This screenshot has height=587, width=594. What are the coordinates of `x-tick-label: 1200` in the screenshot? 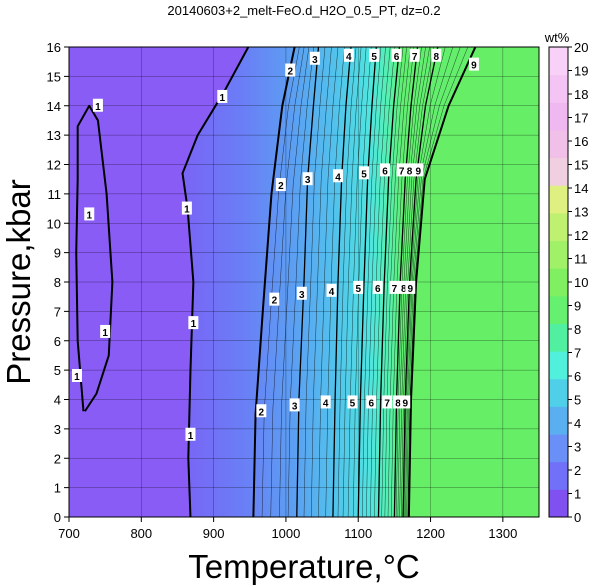 It's located at (430, 533).